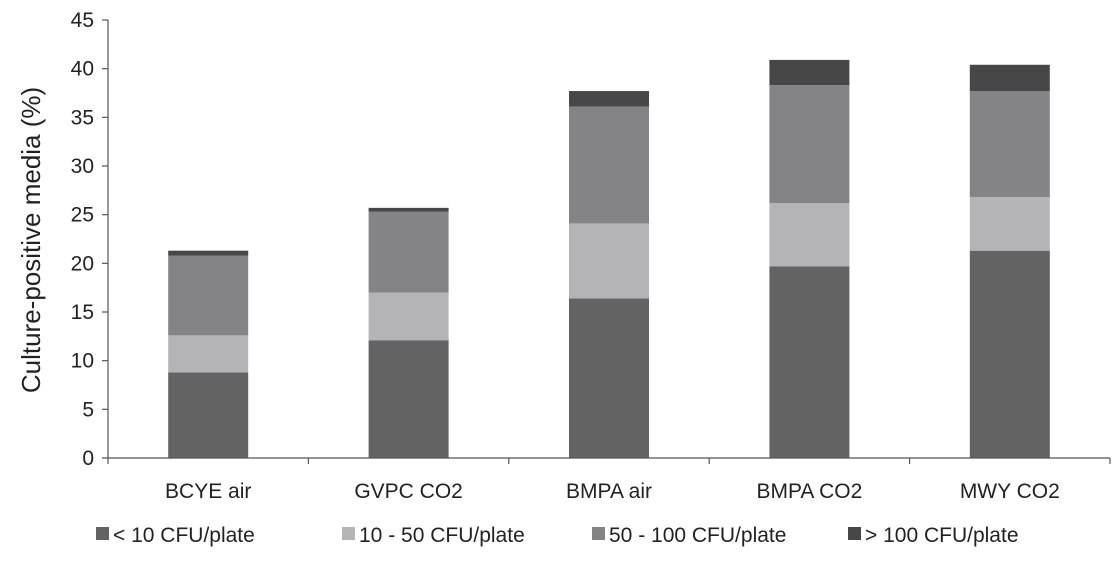 The height and width of the screenshot is (564, 1112). I want to click on y-tick-label: 20, so click(82, 263).